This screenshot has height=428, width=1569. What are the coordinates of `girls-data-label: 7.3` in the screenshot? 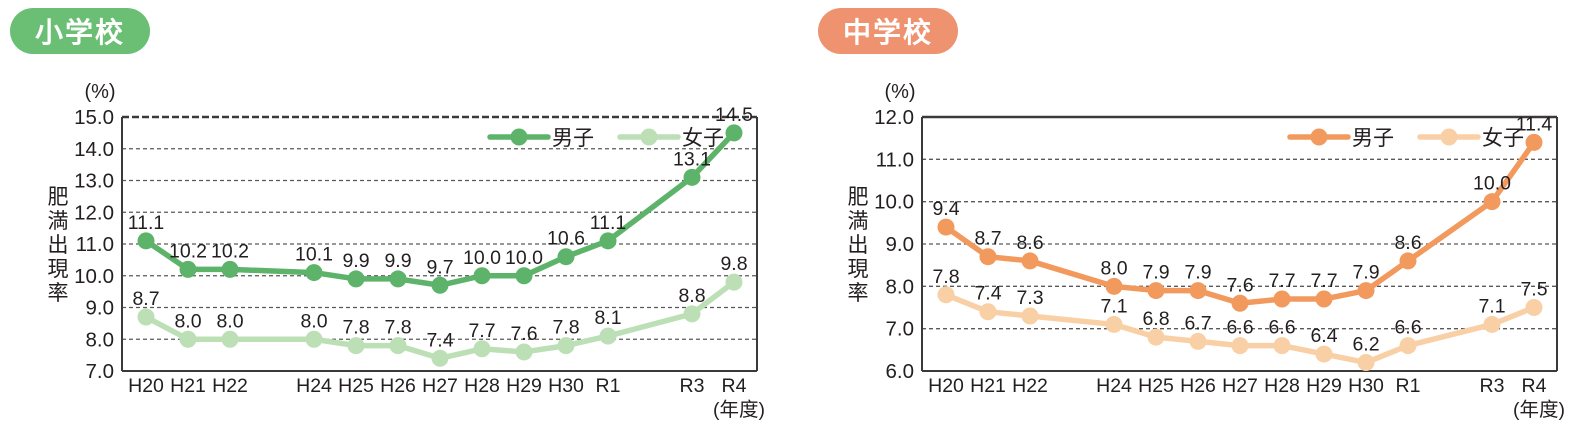 It's located at (1029, 298).